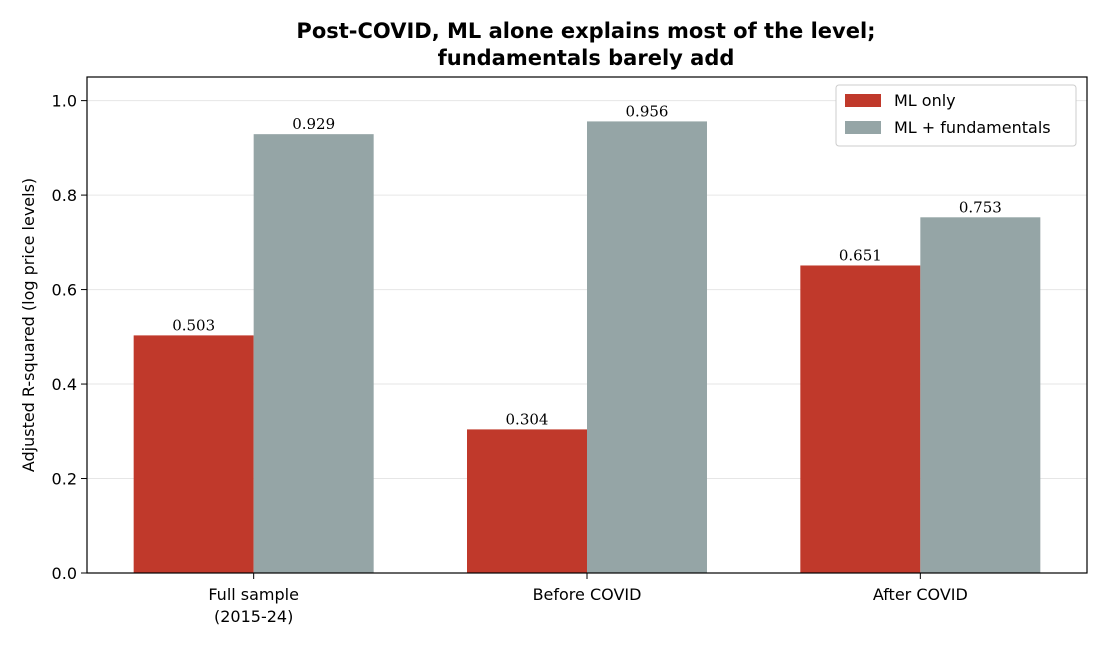 The height and width of the screenshot is (650, 1105). What do you see at coordinates (64, 479) in the screenshot?
I see `y-tick-label: 0.2` at bounding box center [64, 479].